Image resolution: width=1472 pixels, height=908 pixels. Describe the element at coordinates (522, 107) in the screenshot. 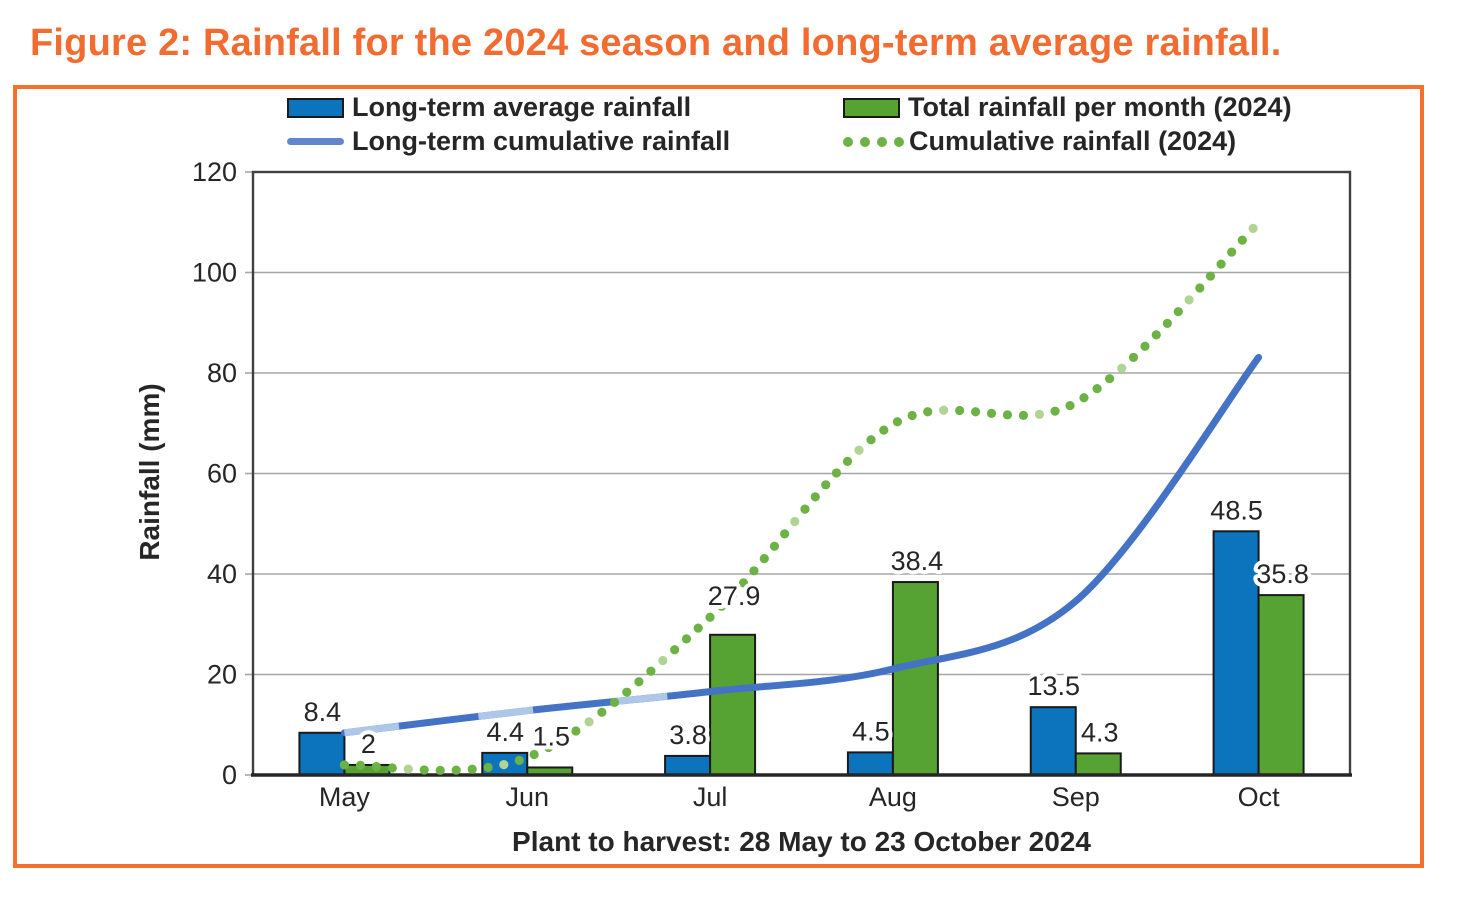

I see `legend-label: Long-term average rainfall` at that location.